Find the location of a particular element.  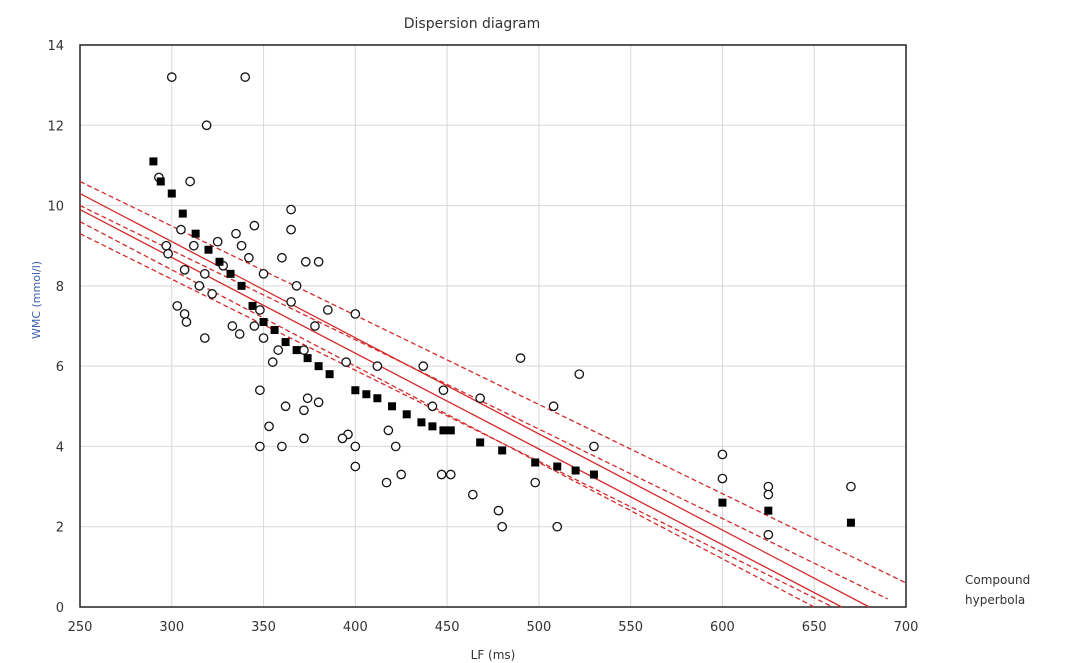

y-tick-label-0: 0 is located at coordinates (60, 608).